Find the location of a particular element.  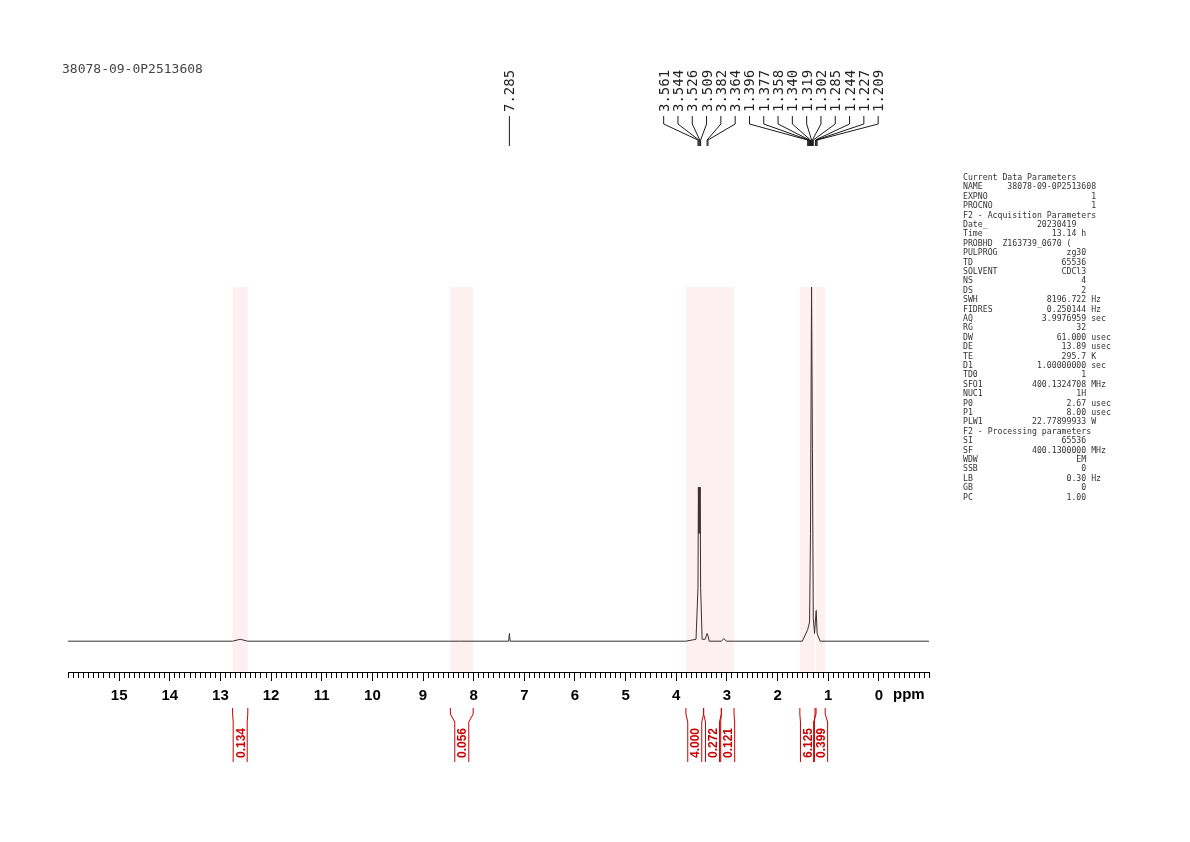

x-tick-label: 7 is located at coordinates (524, 694).